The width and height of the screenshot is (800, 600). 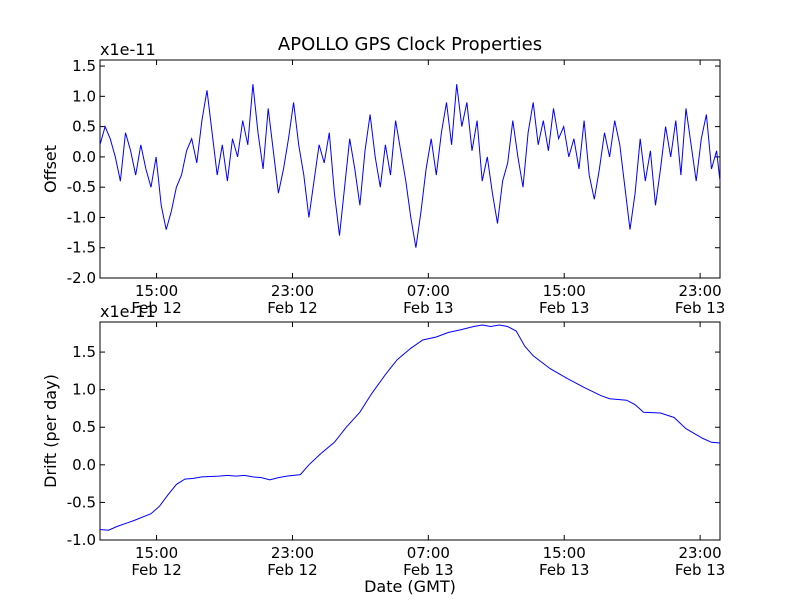 I want to click on drift-y-tick-label: 1.5, so click(x=84, y=352).